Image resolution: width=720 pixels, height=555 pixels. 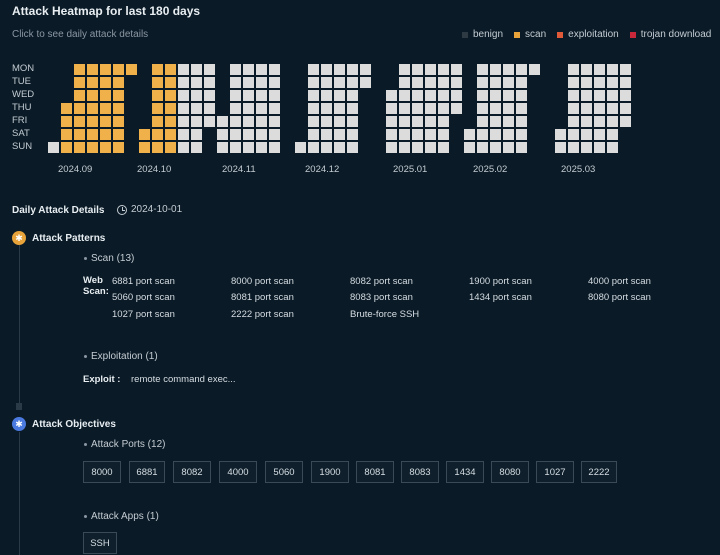 What do you see at coordinates (375, 472) in the screenshot?
I see `port-chip: 8081` at bounding box center [375, 472].